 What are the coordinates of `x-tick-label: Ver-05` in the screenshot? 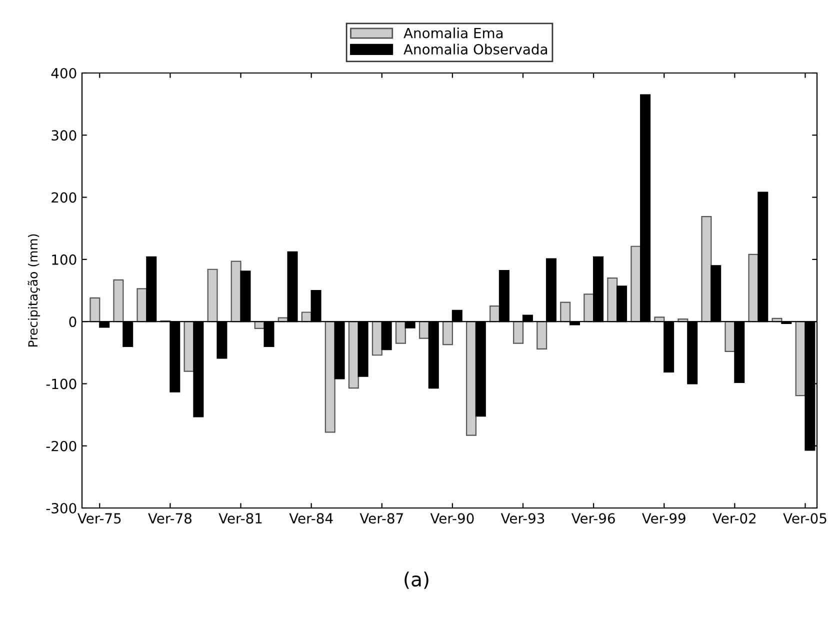 It's located at (804, 518).